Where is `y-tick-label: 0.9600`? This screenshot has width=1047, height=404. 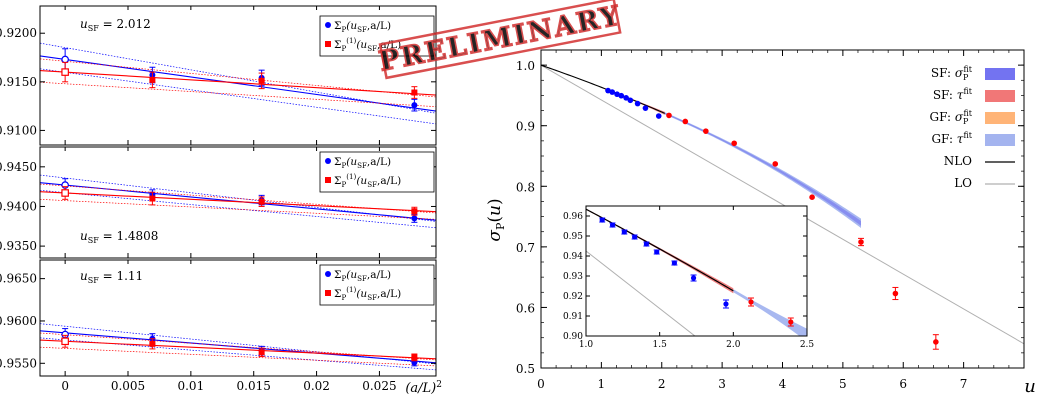
y-tick-label: 0.9600 is located at coordinates (18, 321).